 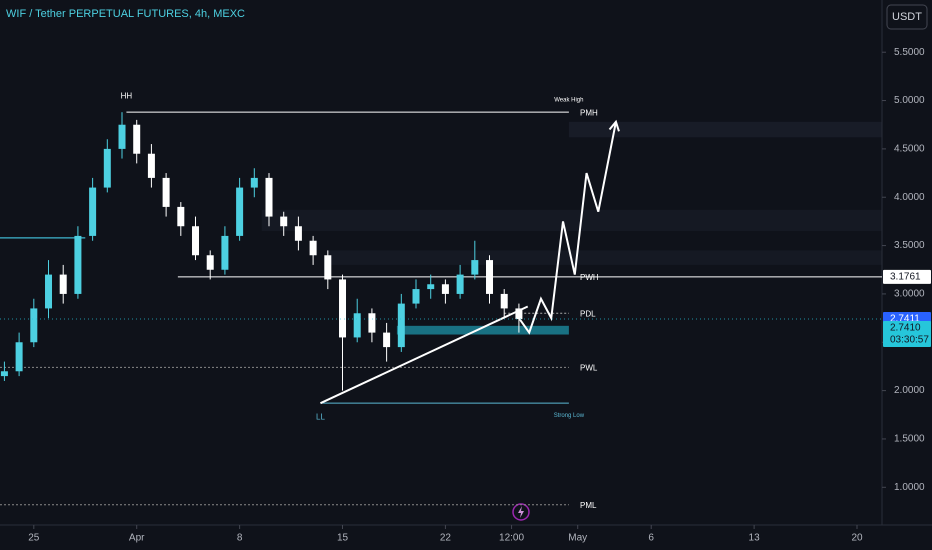 What do you see at coordinates (651, 538) in the screenshot?
I see `x-tick-label: 6` at bounding box center [651, 538].